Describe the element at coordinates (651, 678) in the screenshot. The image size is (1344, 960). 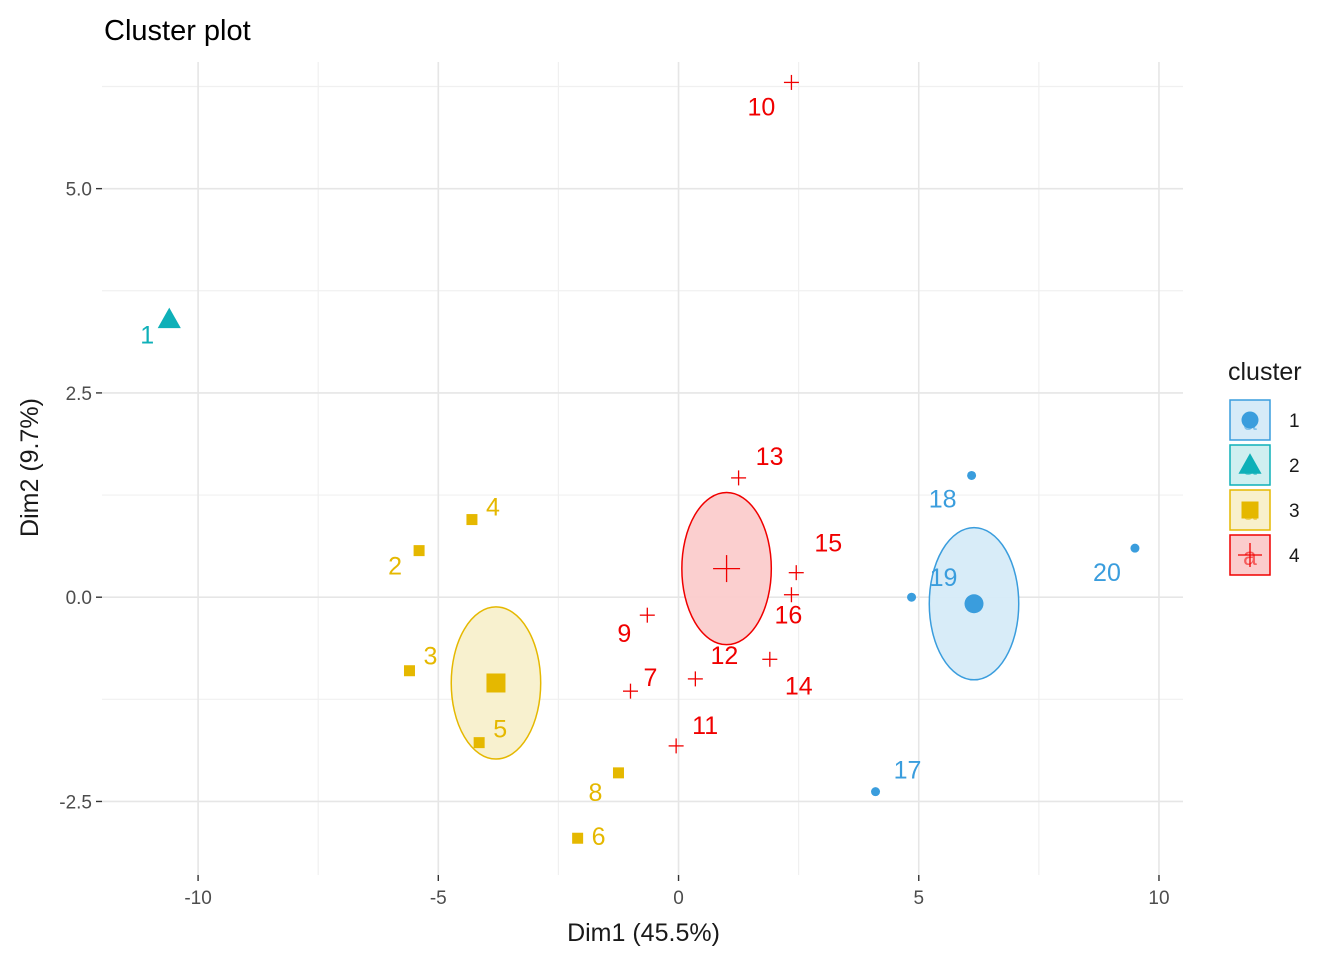
I see `point-label-7: 7` at that location.